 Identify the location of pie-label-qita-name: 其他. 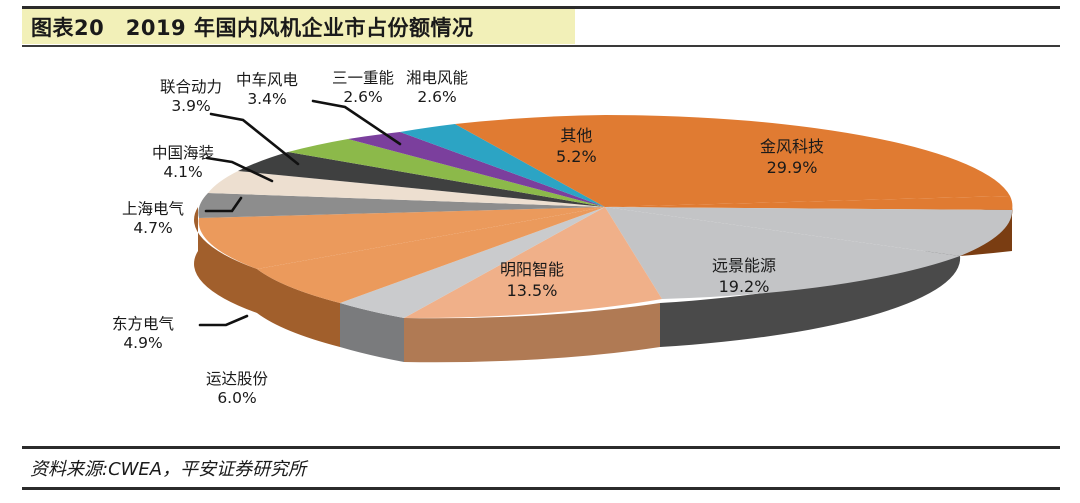
(576, 135).